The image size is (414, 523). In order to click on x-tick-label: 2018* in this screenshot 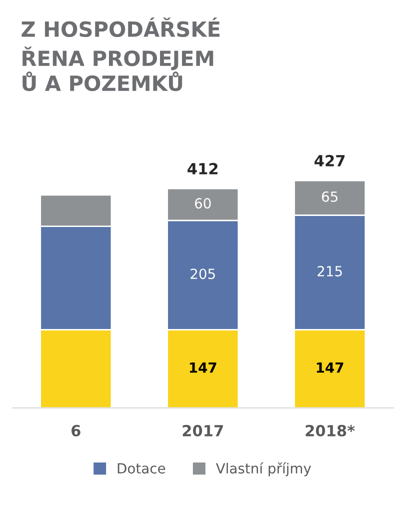, I will do `click(330, 430)`.